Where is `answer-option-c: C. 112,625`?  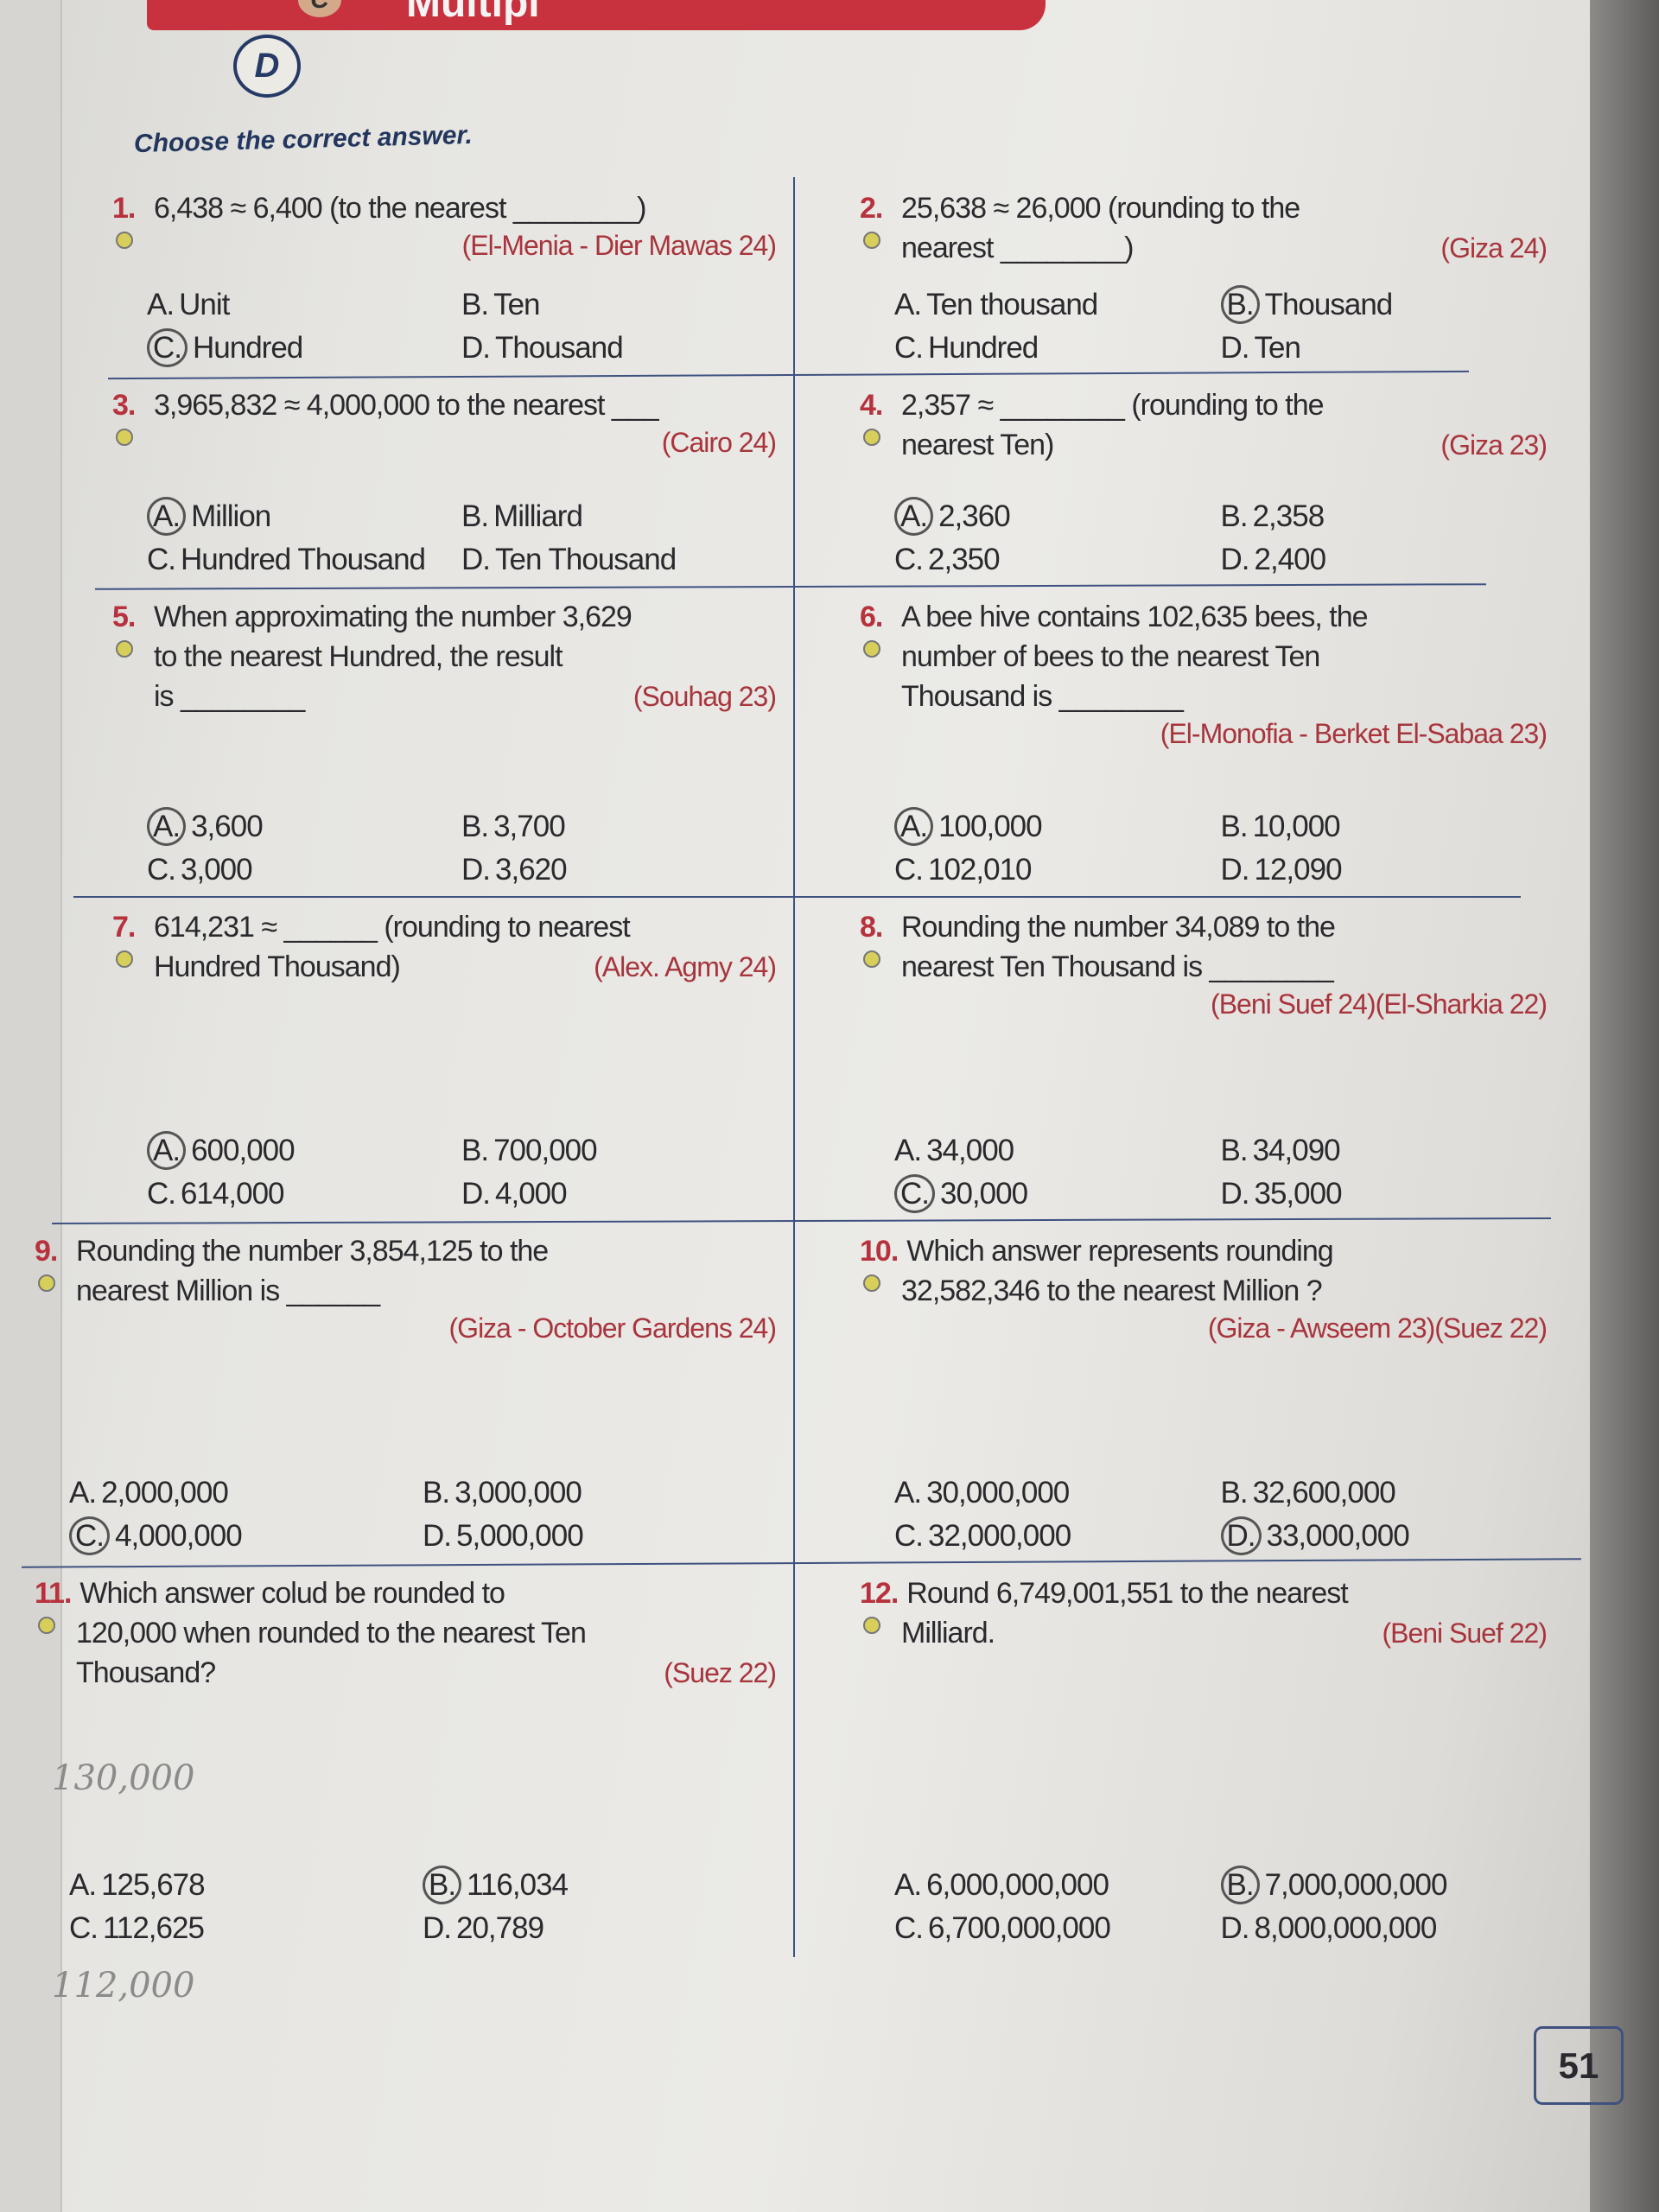
answer-option-c: C. 112,625 is located at coordinates (246, 1929).